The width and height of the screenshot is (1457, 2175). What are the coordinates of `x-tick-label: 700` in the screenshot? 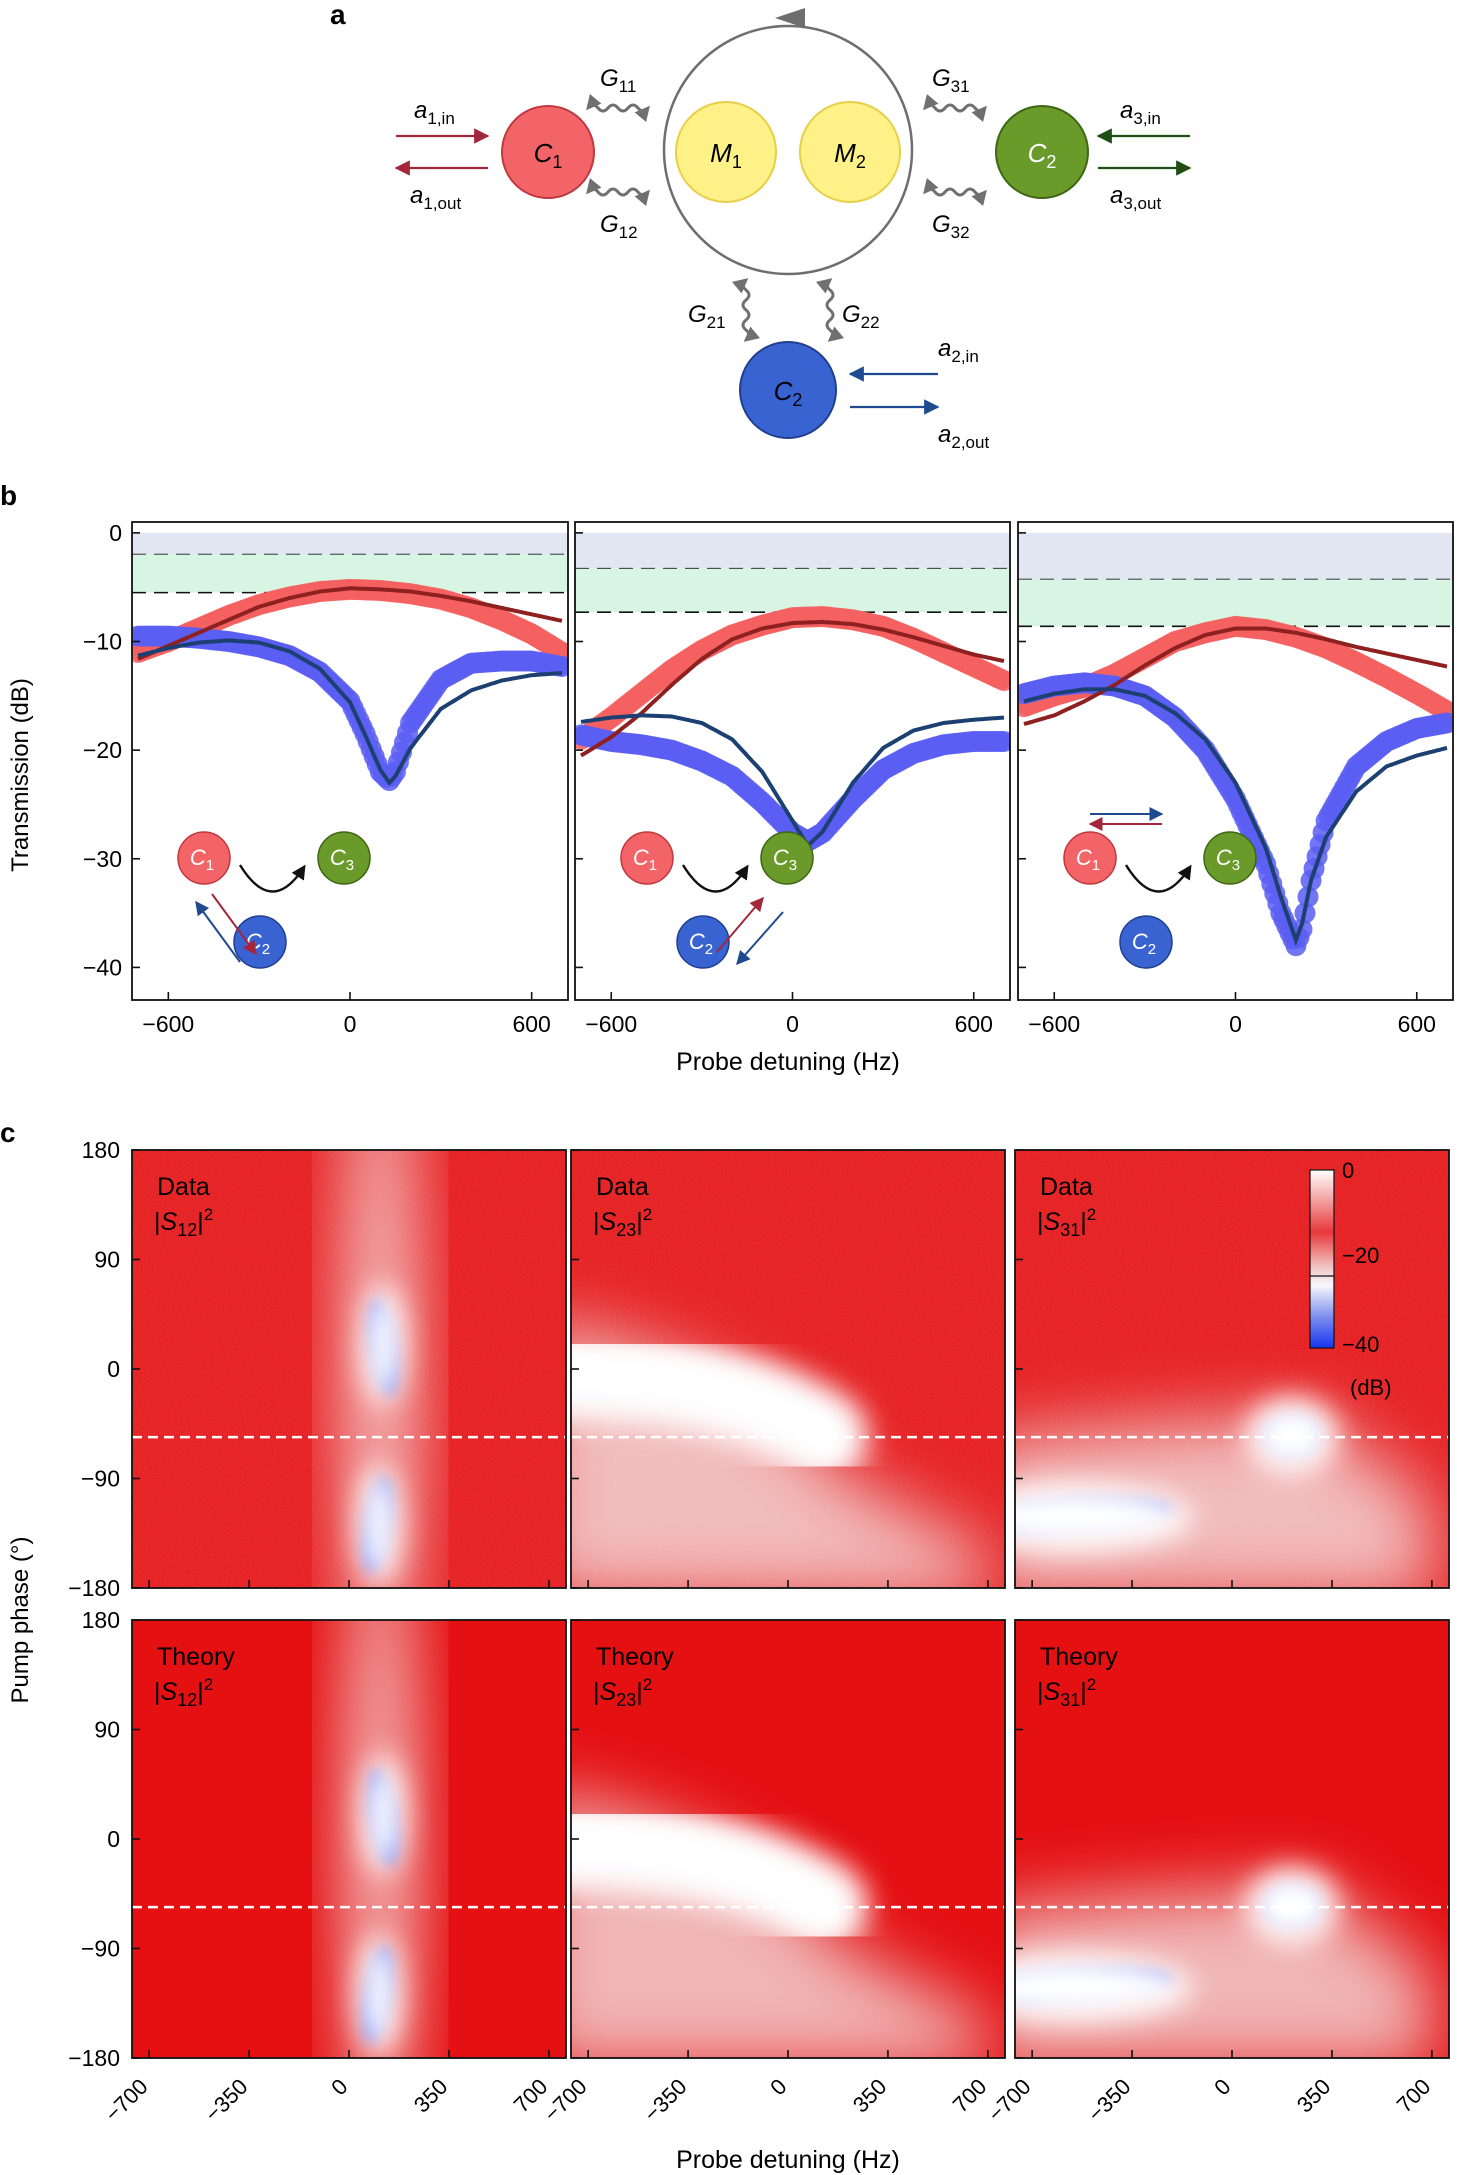 It's located at (1414, 2096).